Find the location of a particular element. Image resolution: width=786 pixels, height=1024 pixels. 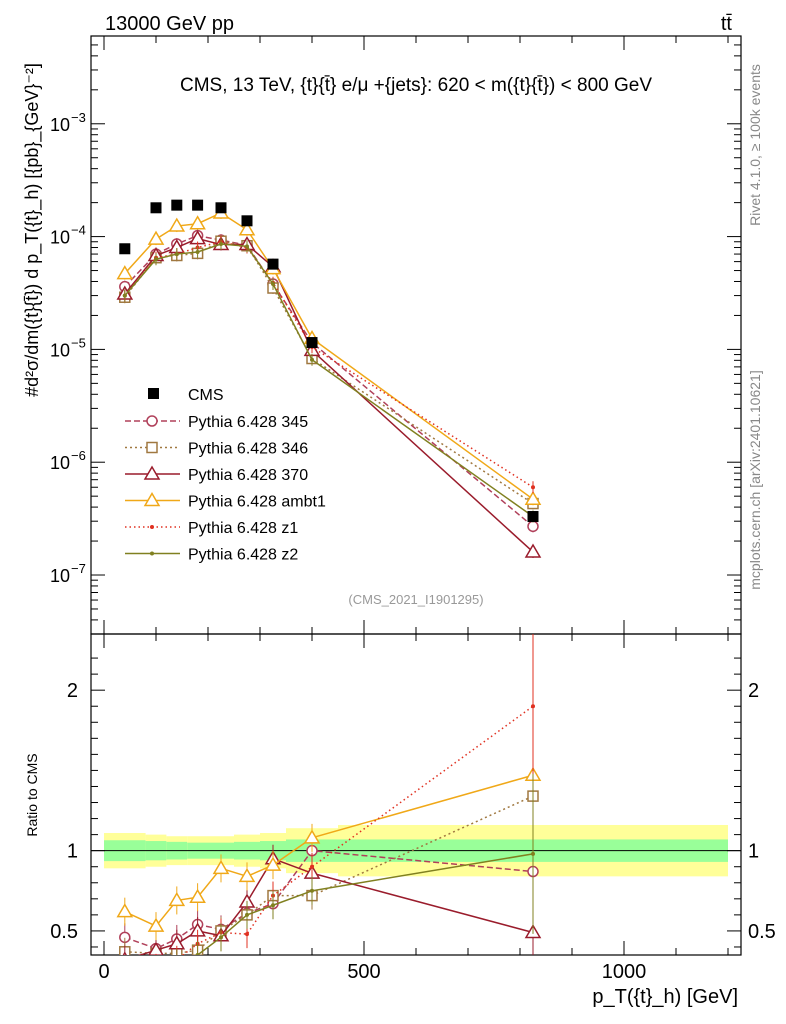

legend-label: Pythia 6.428 ambt1 is located at coordinates (257, 502).